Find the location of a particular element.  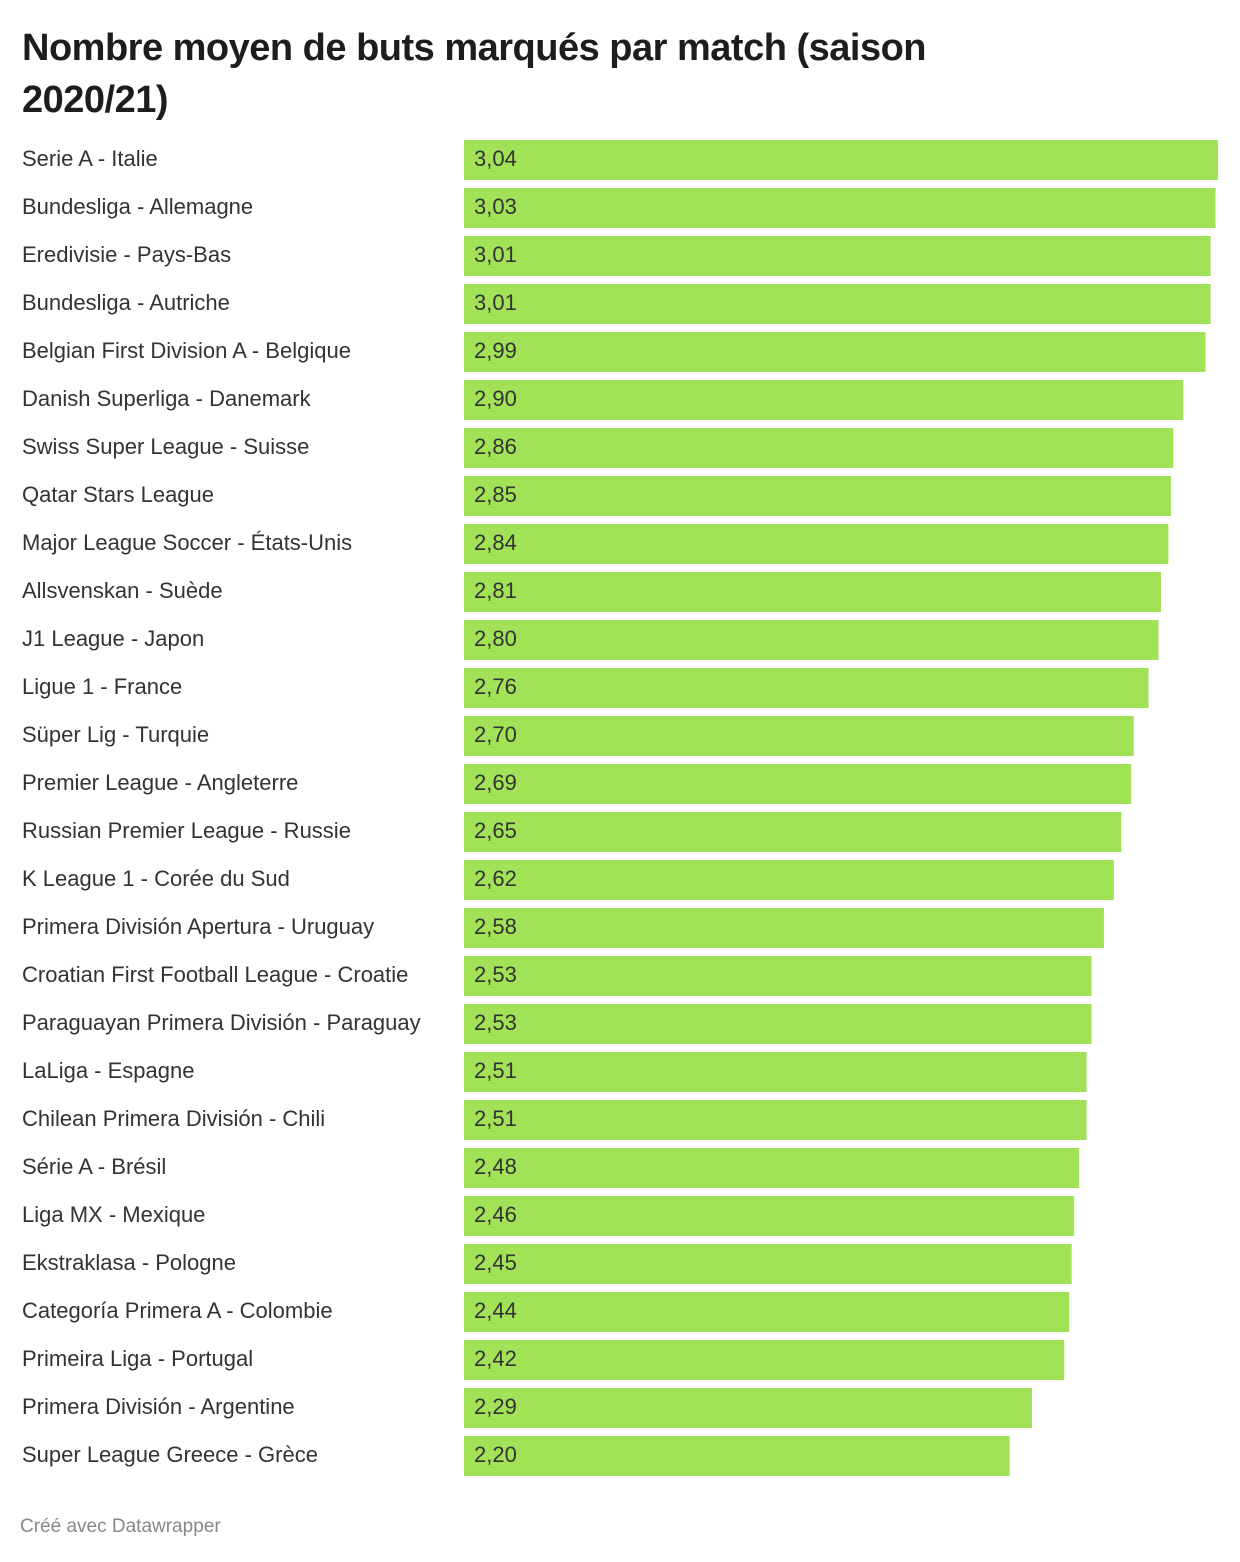

value-label: 2,29 is located at coordinates (495, 1406).